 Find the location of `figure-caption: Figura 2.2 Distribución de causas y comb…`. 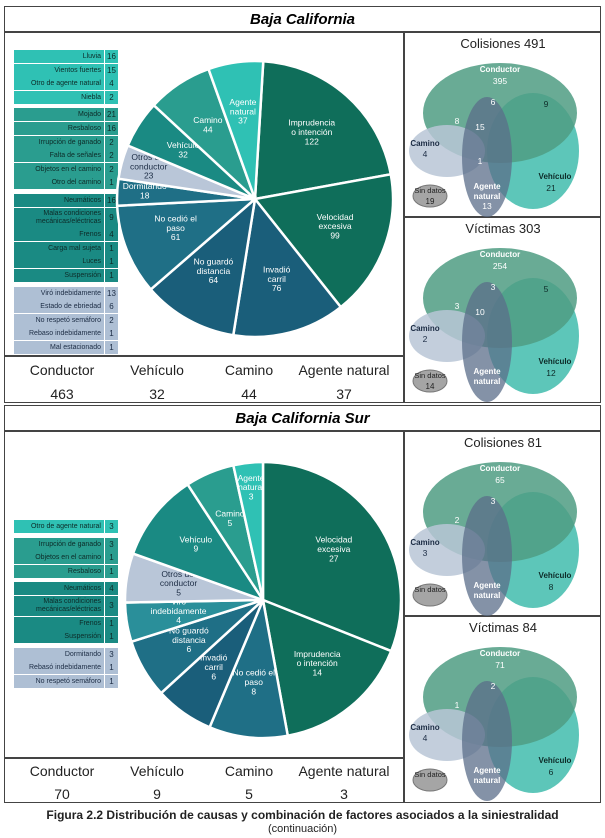

figure-caption: Figura 2.2 Distribución de causas y comb… is located at coordinates (302, 815).